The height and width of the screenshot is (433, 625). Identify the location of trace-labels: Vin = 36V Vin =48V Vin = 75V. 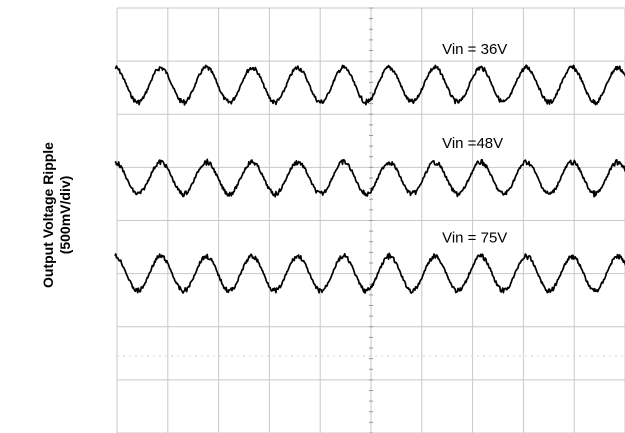
(474, 144).